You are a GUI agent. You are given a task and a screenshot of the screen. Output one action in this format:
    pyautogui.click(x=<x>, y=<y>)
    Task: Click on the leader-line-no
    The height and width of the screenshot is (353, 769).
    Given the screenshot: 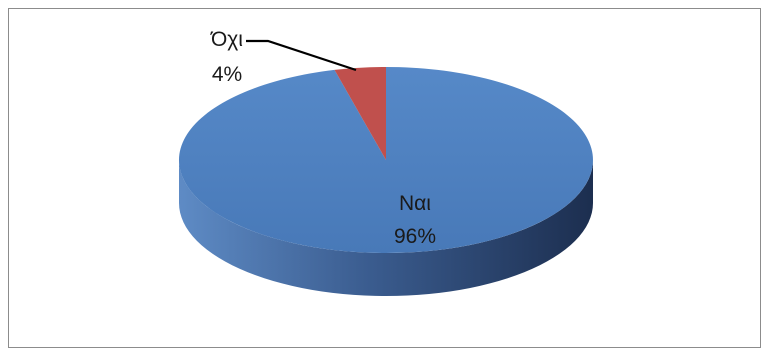 What is the action you would take?
    pyautogui.click(x=301, y=55)
    